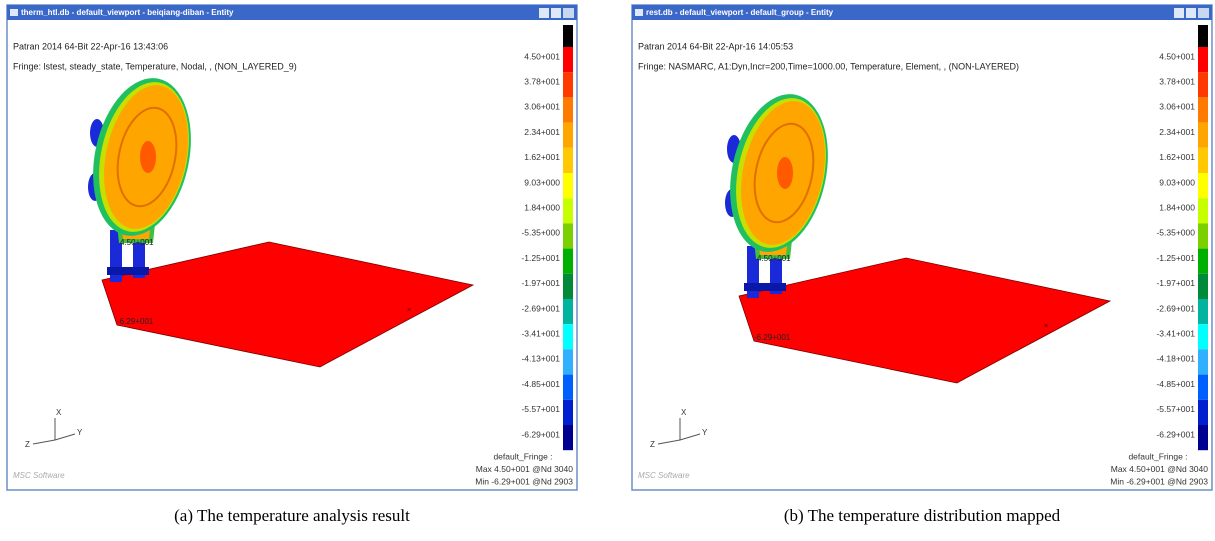 The image size is (1215, 541). I want to click on legend-label: -1.97+001, so click(540, 283).